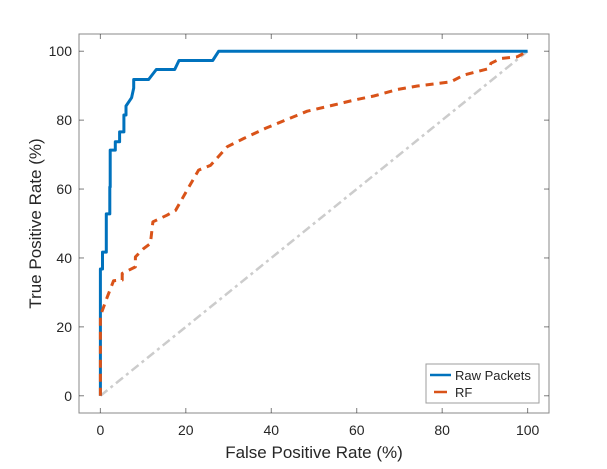  Describe the element at coordinates (100, 430) in the screenshot. I see `x-tick-label: 0` at that location.